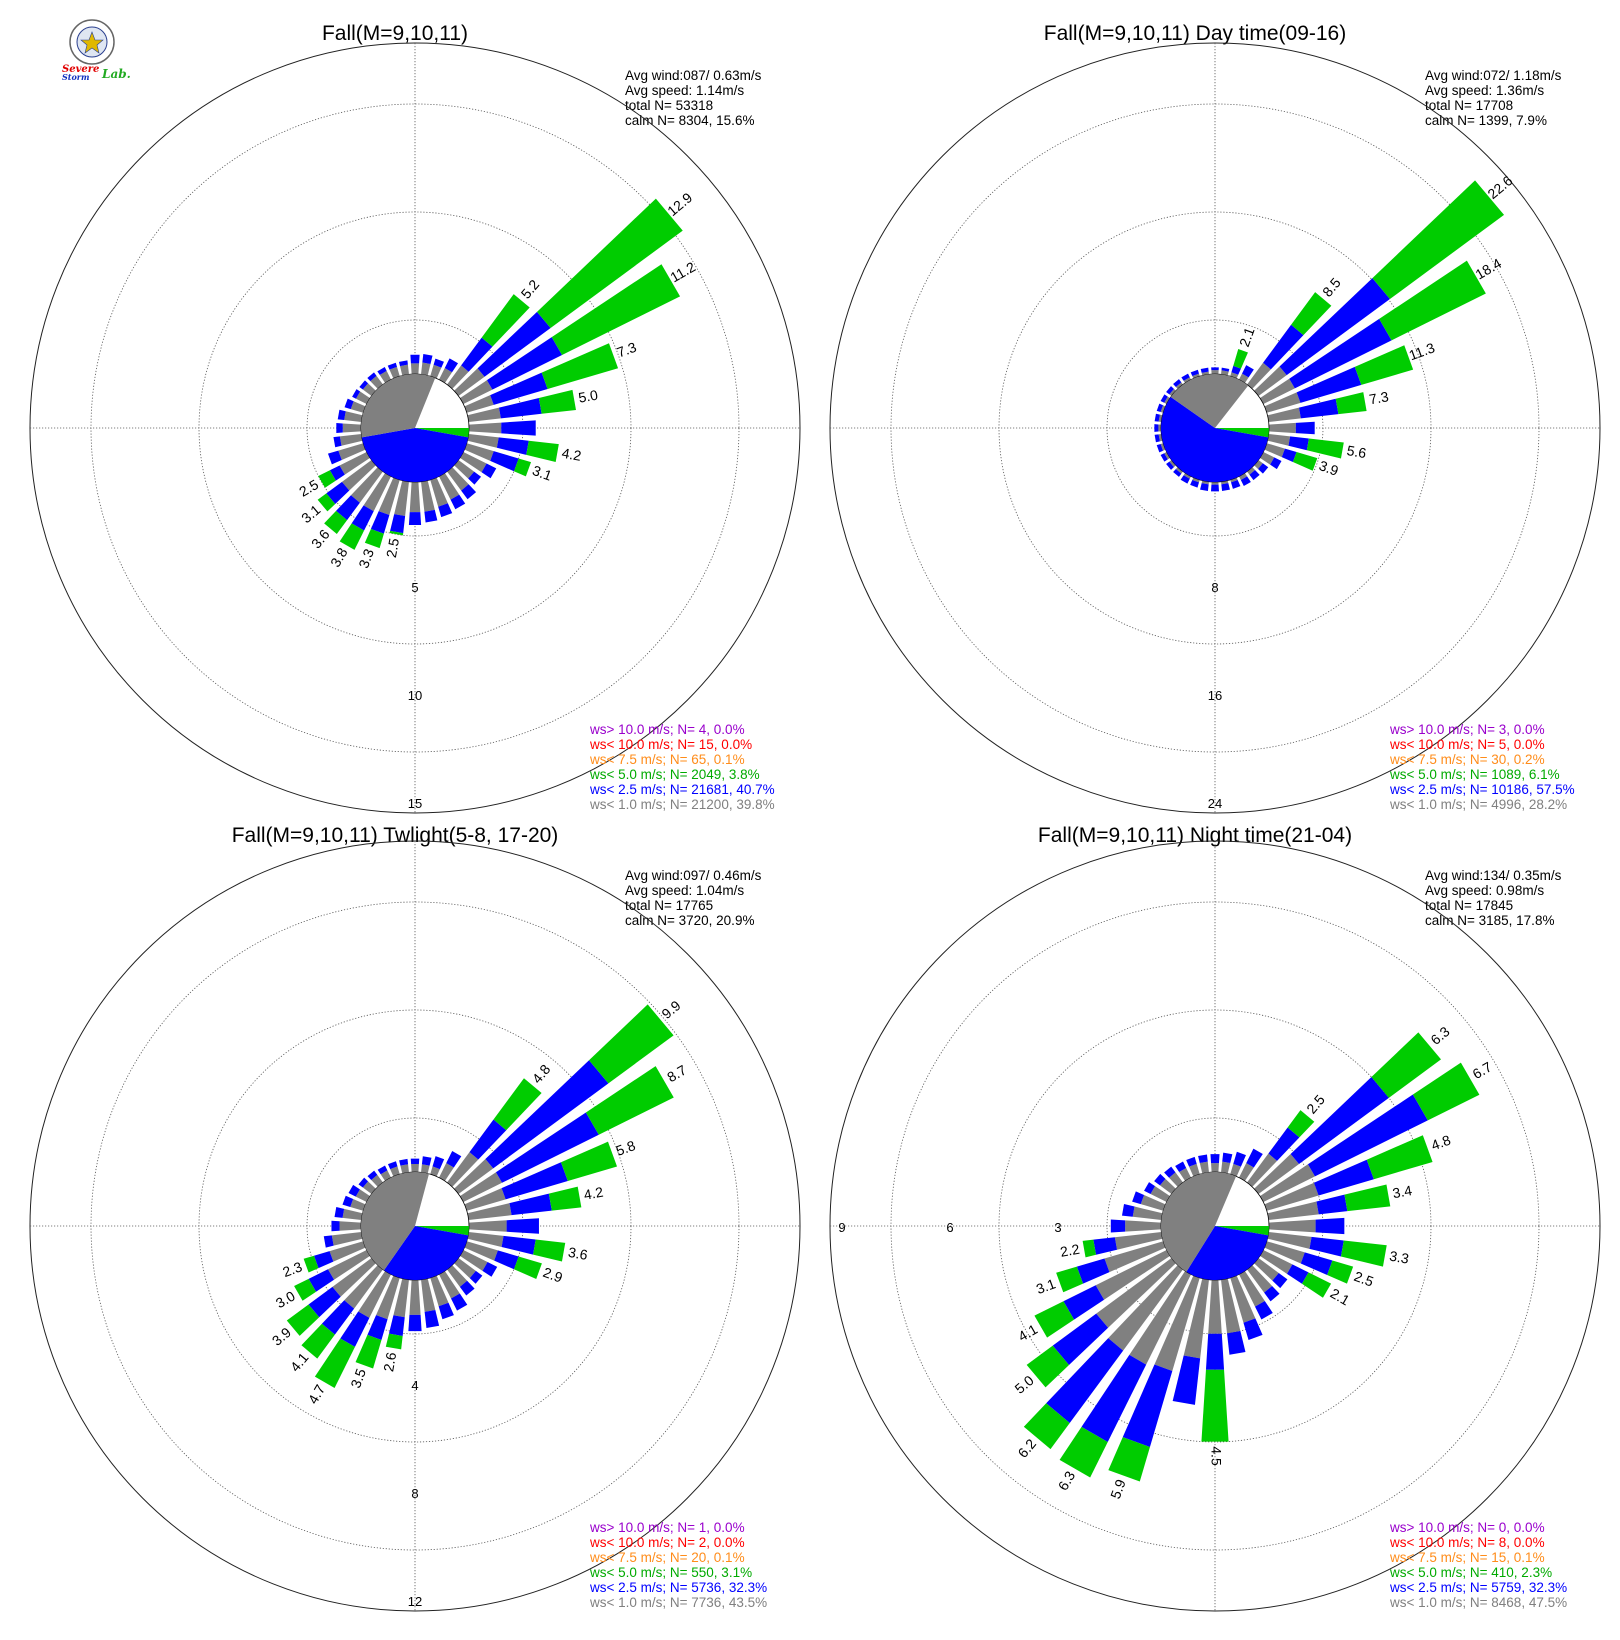  I want to click on bar-label: 2.2, so click(1070, 1250).